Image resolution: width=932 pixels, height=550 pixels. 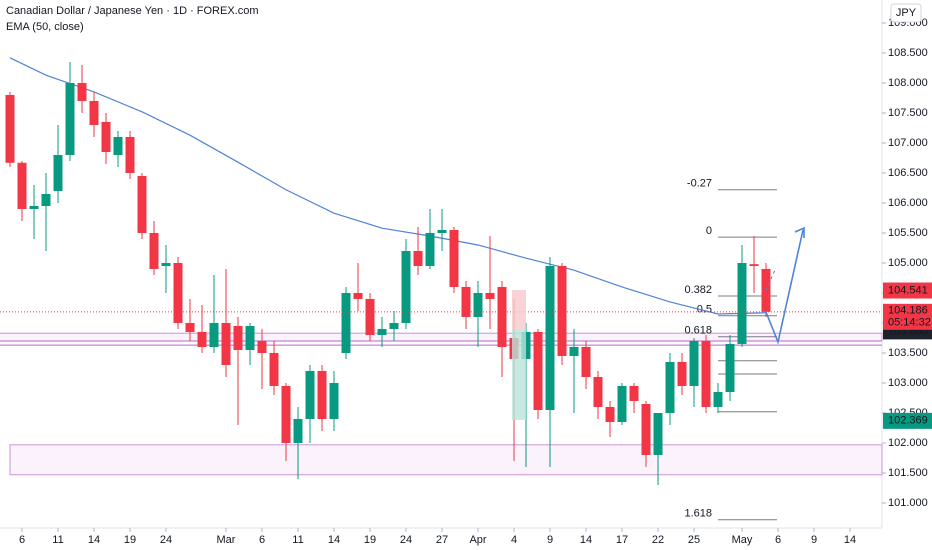 I want to click on y-tick-label: 106.500, so click(x=908, y=173).